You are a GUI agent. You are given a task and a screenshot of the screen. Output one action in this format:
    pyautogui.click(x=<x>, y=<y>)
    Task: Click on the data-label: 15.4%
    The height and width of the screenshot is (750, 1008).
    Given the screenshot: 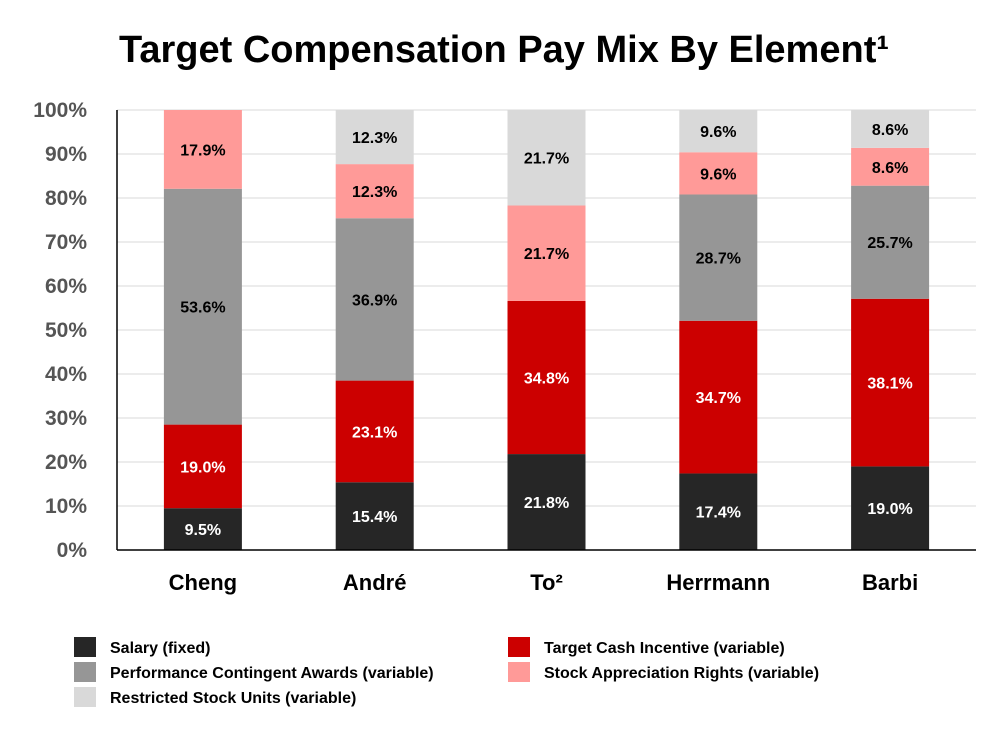 What is the action you would take?
    pyautogui.click(x=374, y=517)
    